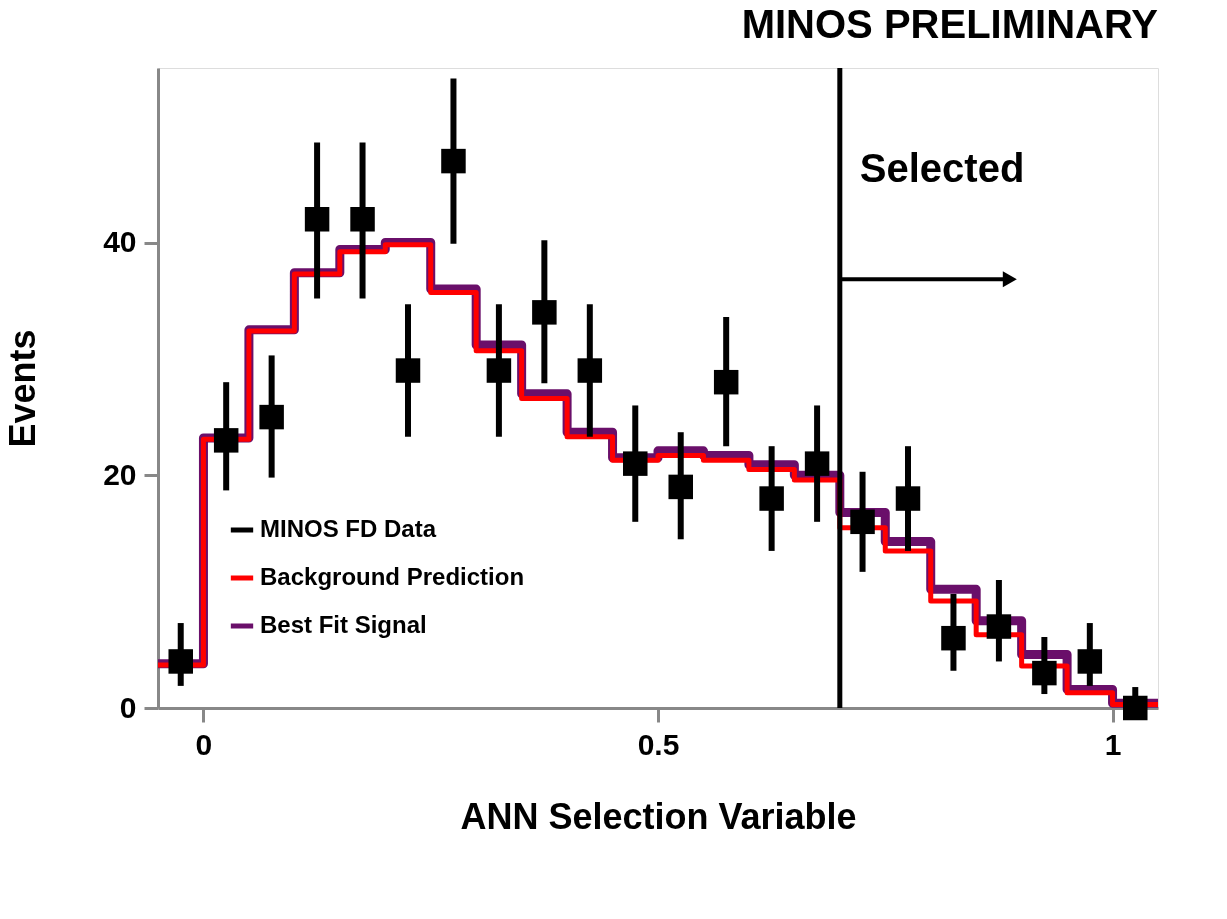 The image size is (1227, 919). What do you see at coordinates (950, 23) in the screenshot?
I see `chart-title: MINOS PRELIMINARY` at bounding box center [950, 23].